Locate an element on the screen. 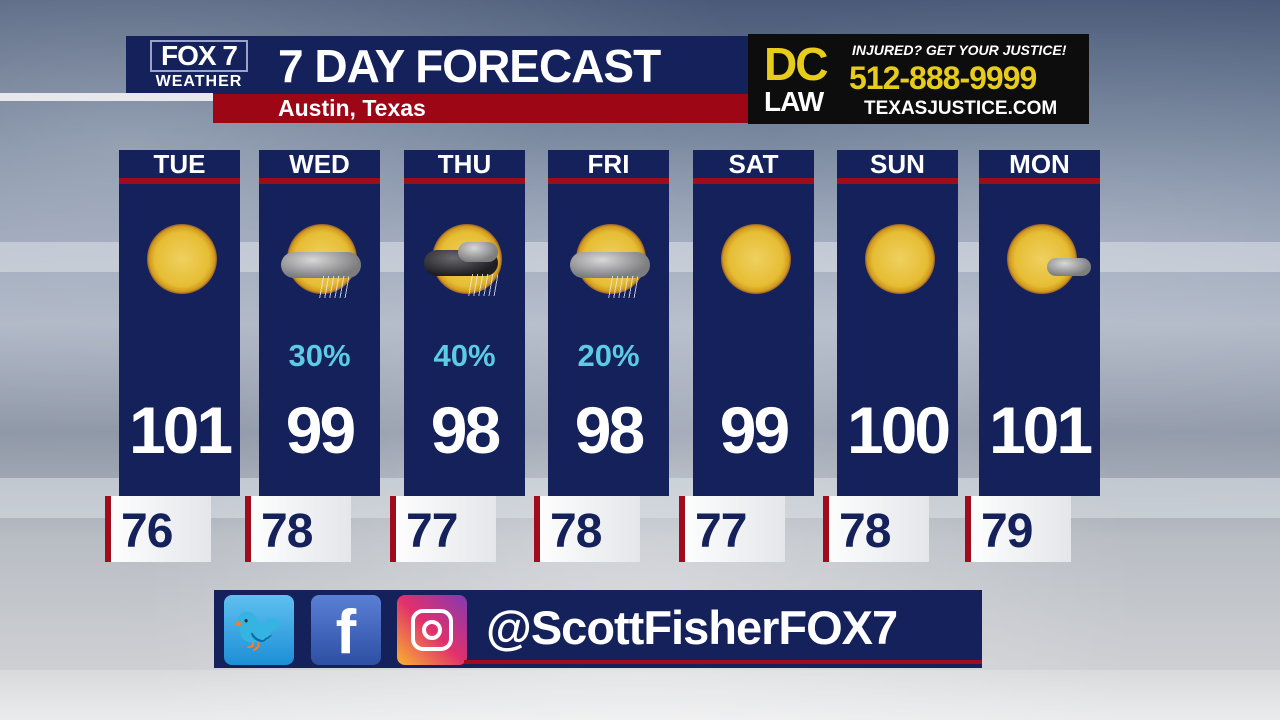 Image resolution: width=1280 pixels, height=720 pixels. mostly-sunny-icon is located at coordinates (1045, 261).